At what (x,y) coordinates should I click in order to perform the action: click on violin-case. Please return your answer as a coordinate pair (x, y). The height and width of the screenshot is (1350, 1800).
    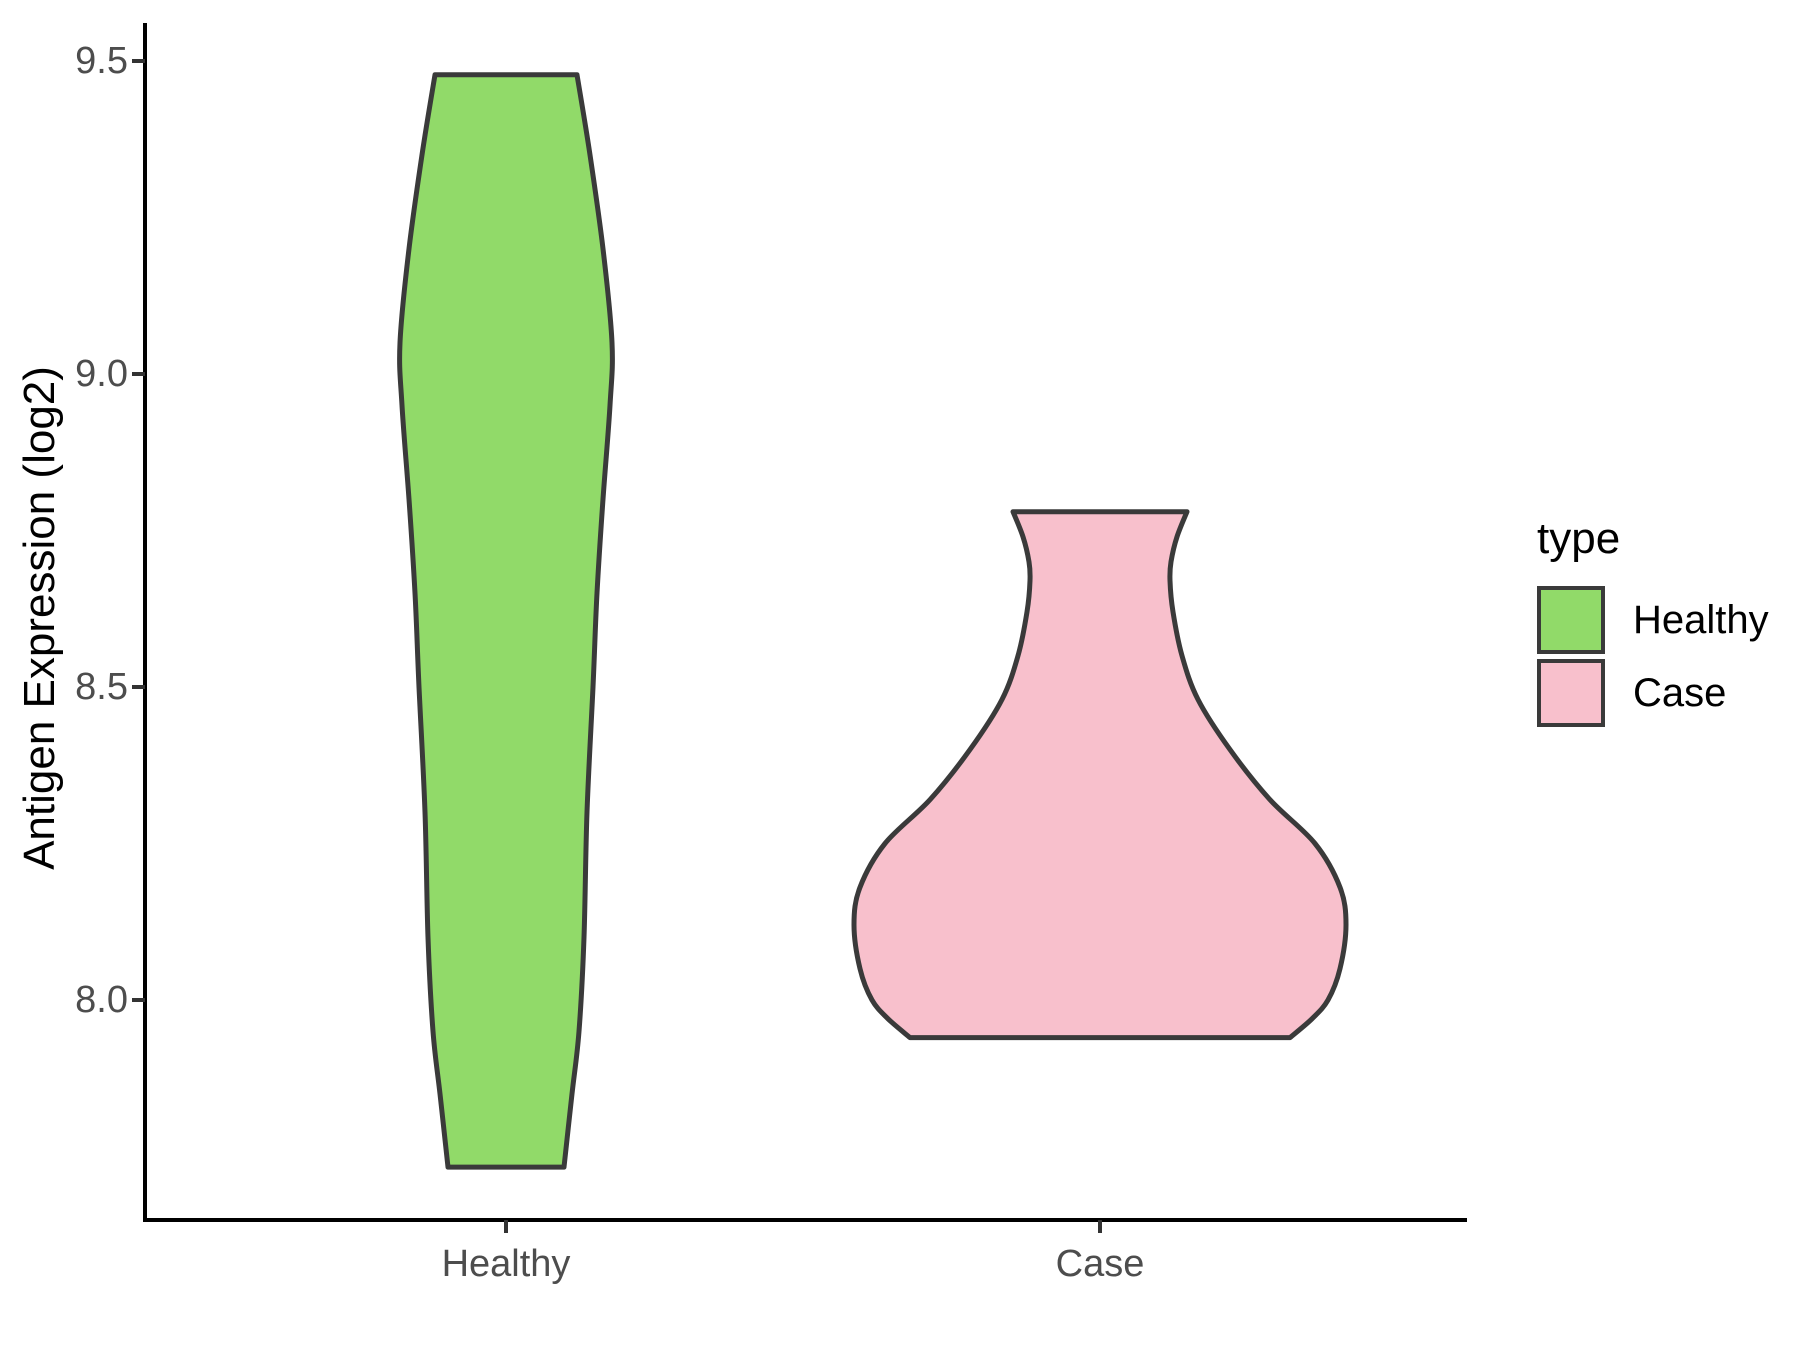
    Looking at the image, I should click on (1100, 775).